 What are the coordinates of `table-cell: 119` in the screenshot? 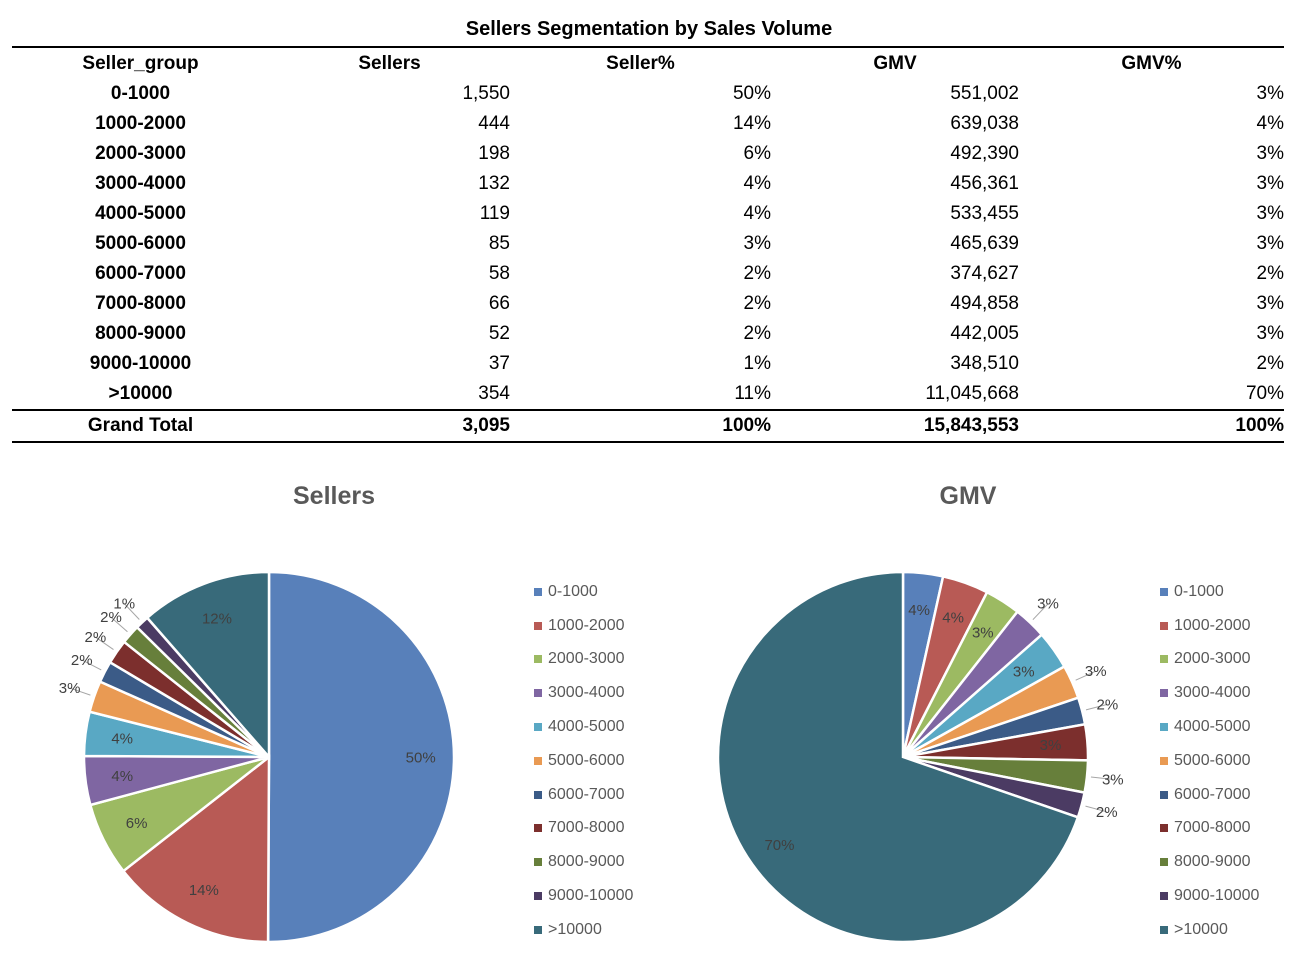 It's located at (494, 213).